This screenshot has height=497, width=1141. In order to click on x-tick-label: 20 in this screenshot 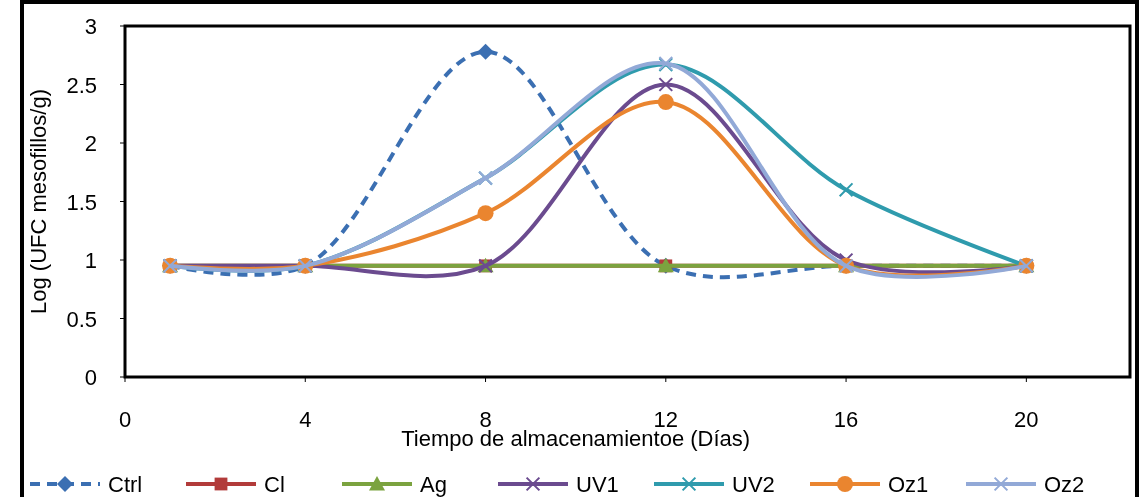, I will do `click(1026, 419)`.